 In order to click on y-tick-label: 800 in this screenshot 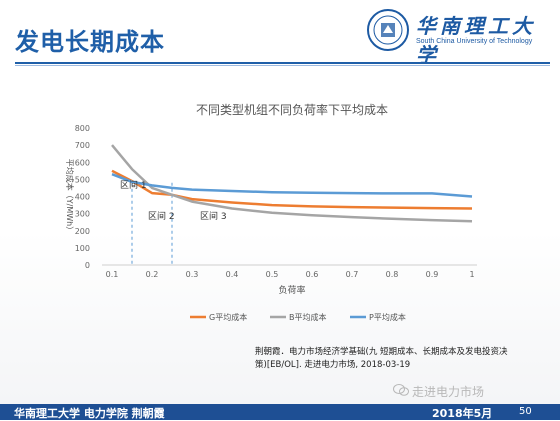, I will do `click(82, 128)`.